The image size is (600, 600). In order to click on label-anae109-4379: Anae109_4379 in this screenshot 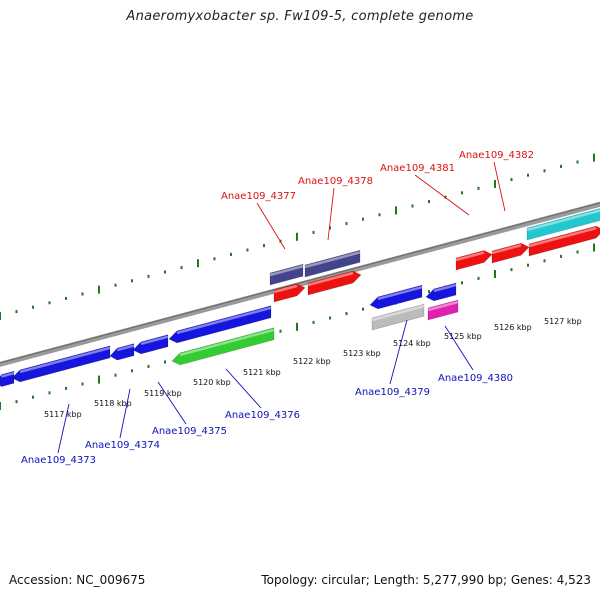, I will do `click(392, 358)`.